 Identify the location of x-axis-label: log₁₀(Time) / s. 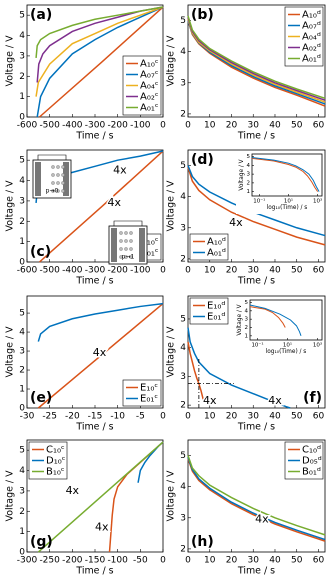
(286, 352).